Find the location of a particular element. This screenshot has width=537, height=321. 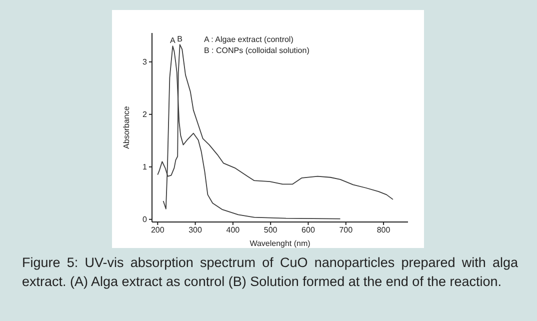

x-axis-title: Wavelenght (nm) is located at coordinates (280, 243).